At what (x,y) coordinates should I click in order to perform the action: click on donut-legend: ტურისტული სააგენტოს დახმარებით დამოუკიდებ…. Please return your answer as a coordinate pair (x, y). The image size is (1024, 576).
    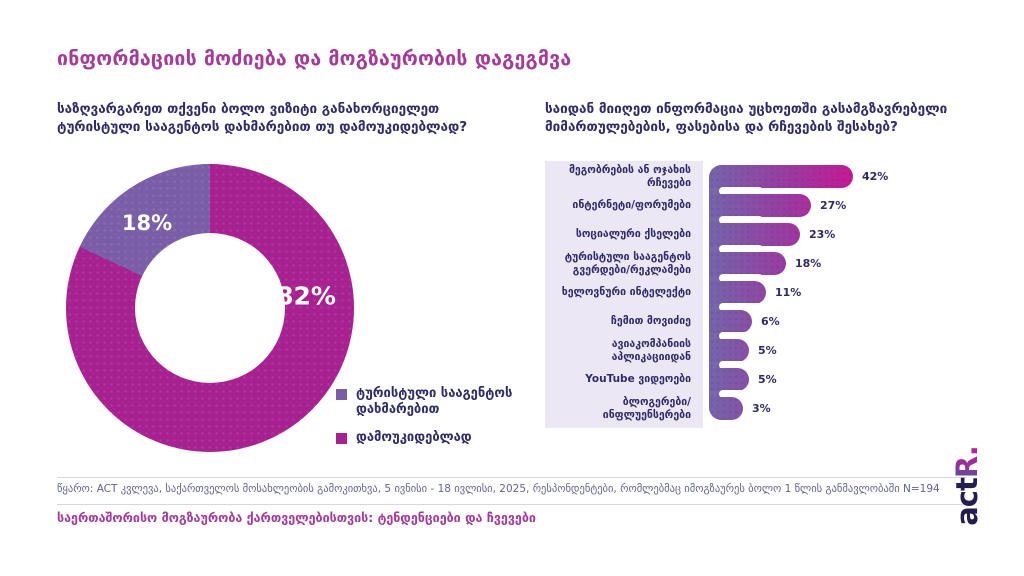
    Looking at the image, I should click on (433, 421).